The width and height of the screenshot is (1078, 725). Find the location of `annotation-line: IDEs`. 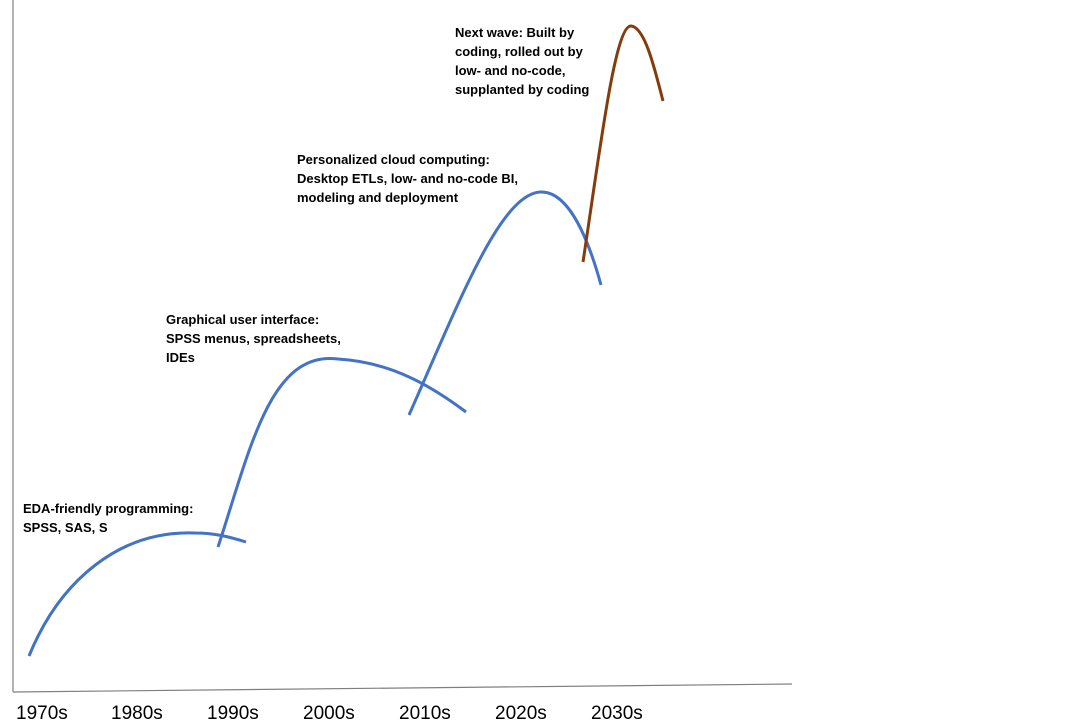

annotation-line: IDEs is located at coordinates (180, 357).